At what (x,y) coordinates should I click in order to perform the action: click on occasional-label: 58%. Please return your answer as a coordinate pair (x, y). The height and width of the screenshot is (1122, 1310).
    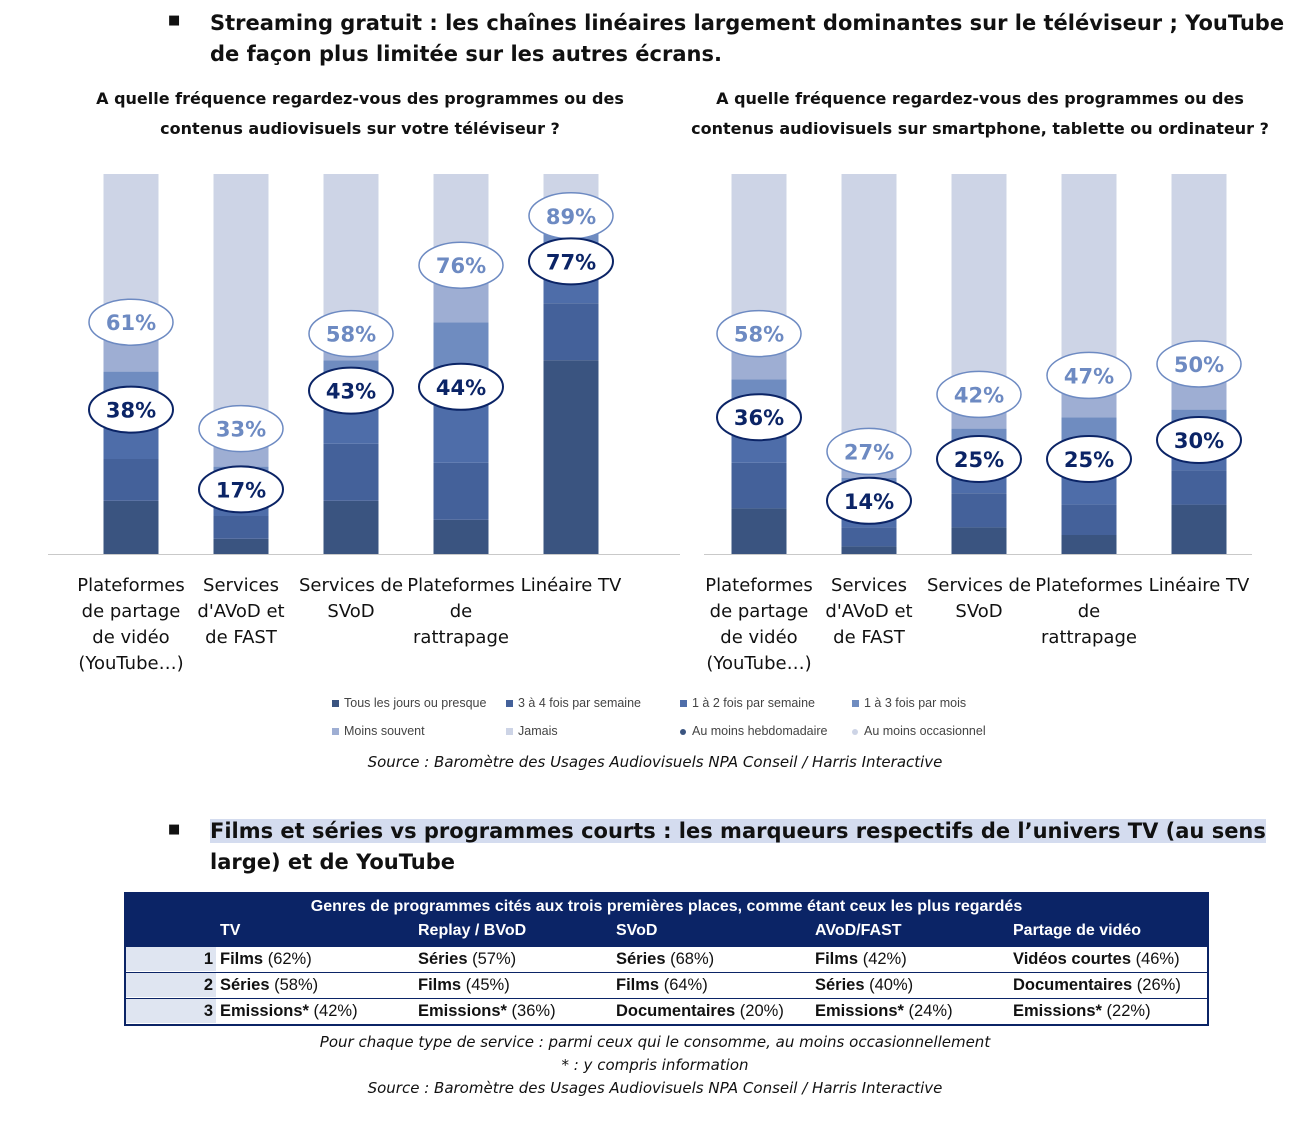
    Looking at the image, I should click on (759, 335).